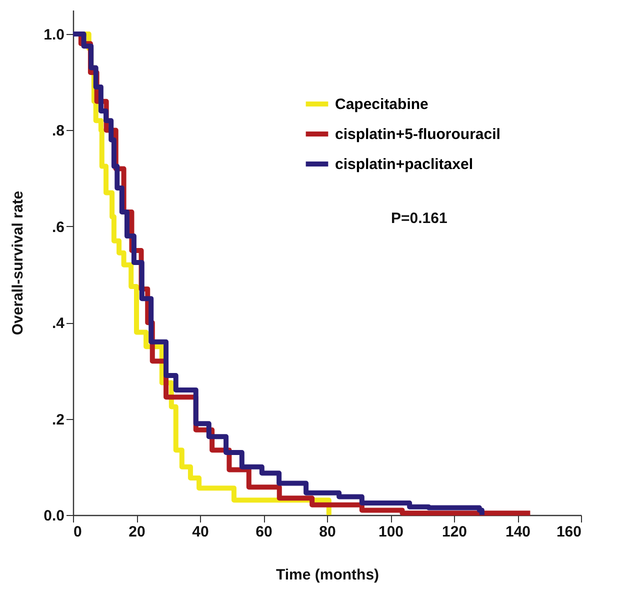 Image resolution: width=617 pixels, height=597 pixels. What do you see at coordinates (327, 532) in the screenshot?
I see `x-tick-label: 80` at bounding box center [327, 532].